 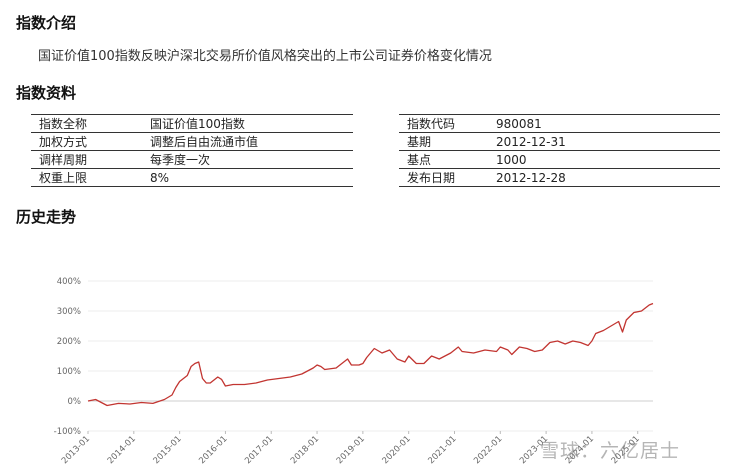 I want to click on info-value: 每季度一次, so click(x=247, y=159).